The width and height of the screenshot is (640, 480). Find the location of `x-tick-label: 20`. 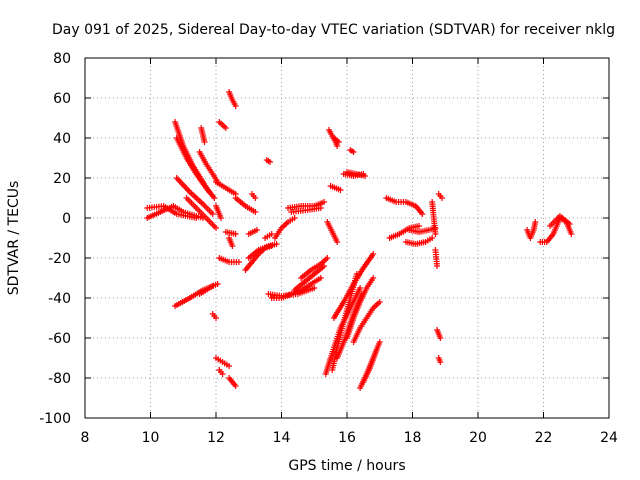

x-tick-label: 20 is located at coordinates (478, 438).